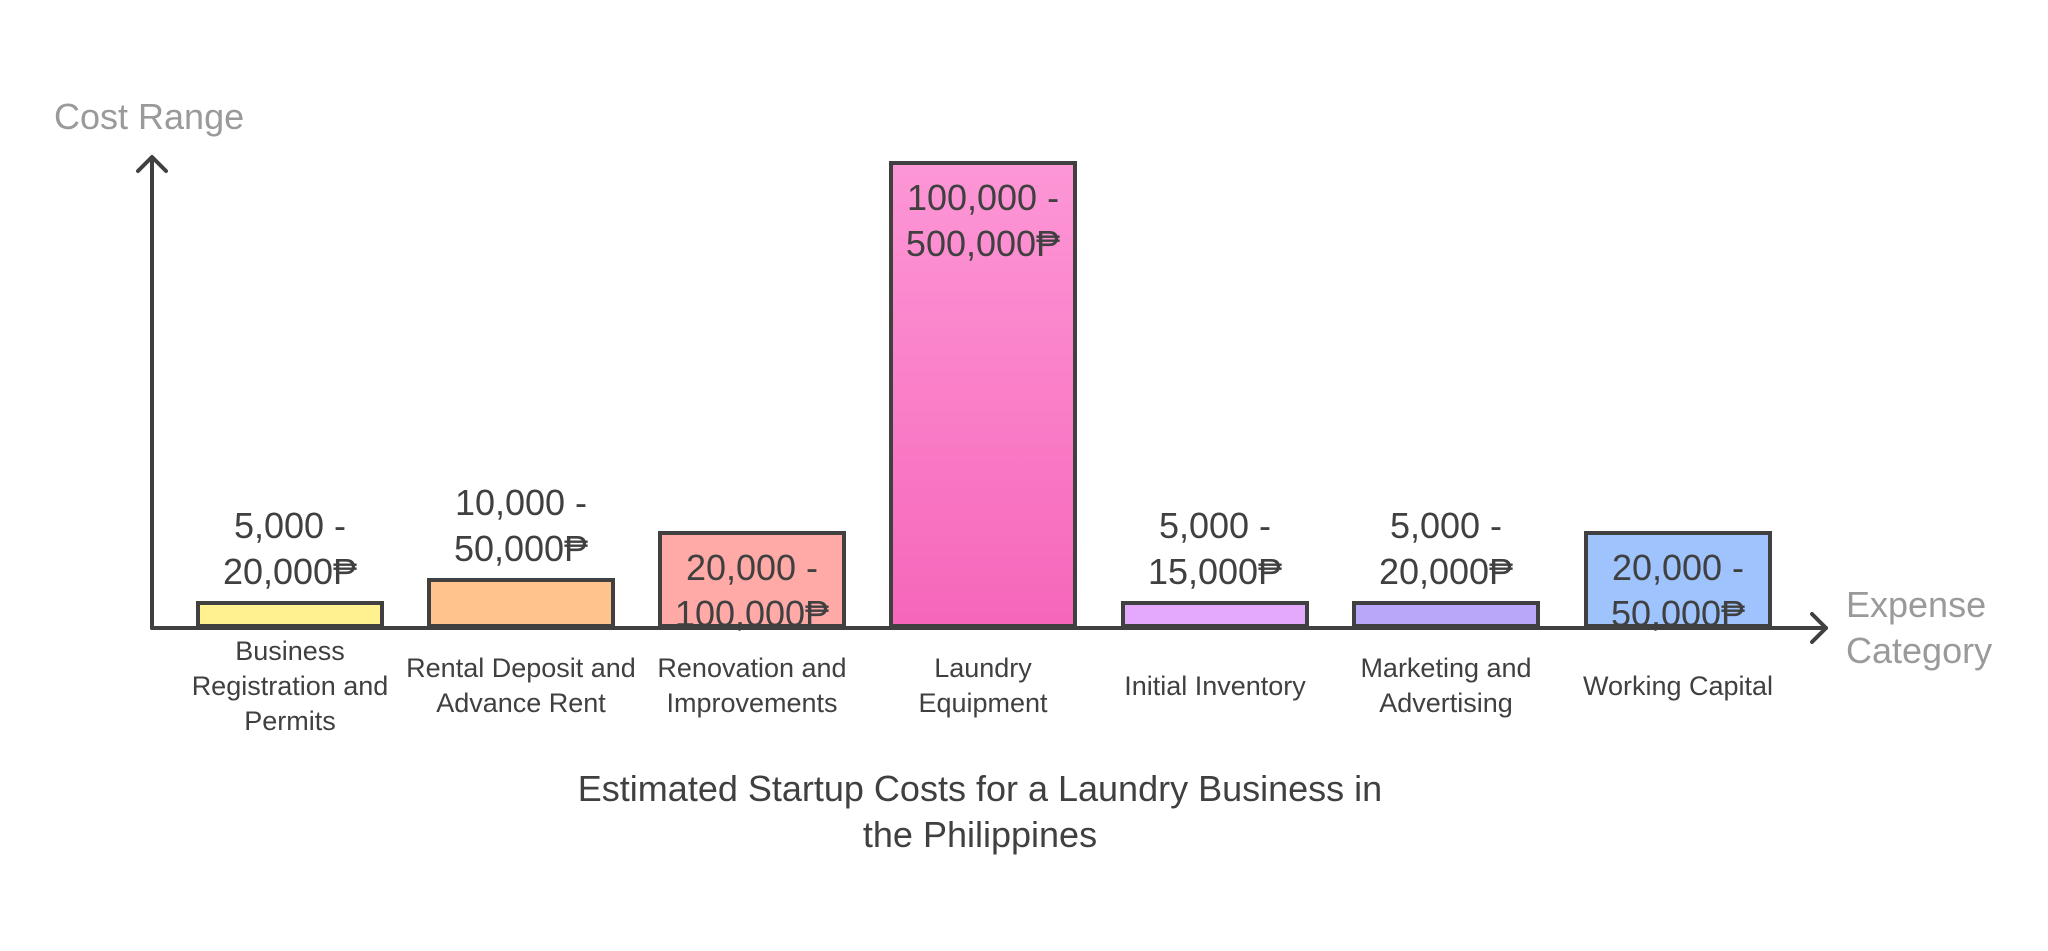  What do you see at coordinates (149, 116) in the screenshot?
I see `y-axis-title: Cost Range` at bounding box center [149, 116].